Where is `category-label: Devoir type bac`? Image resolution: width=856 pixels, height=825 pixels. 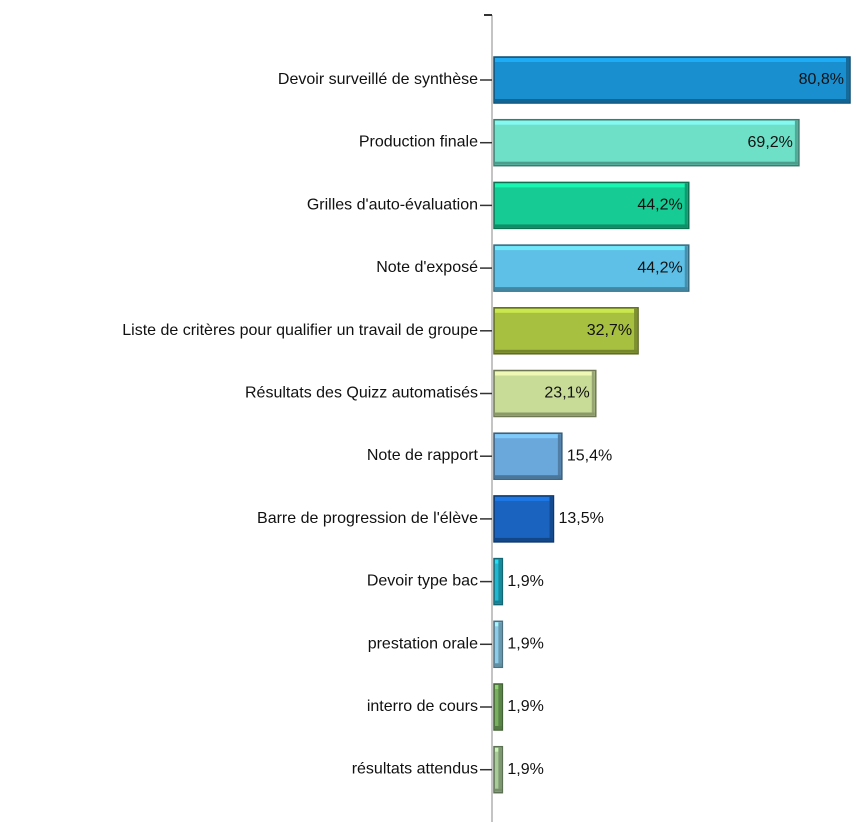
category-label: Devoir type bac is located at coordinates (422, 581).